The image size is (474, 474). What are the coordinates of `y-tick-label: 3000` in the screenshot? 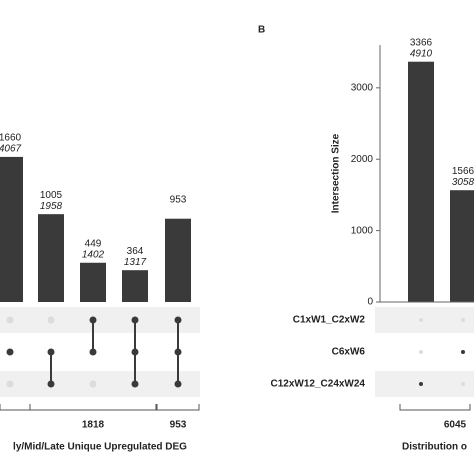 It's located at (362, 87).